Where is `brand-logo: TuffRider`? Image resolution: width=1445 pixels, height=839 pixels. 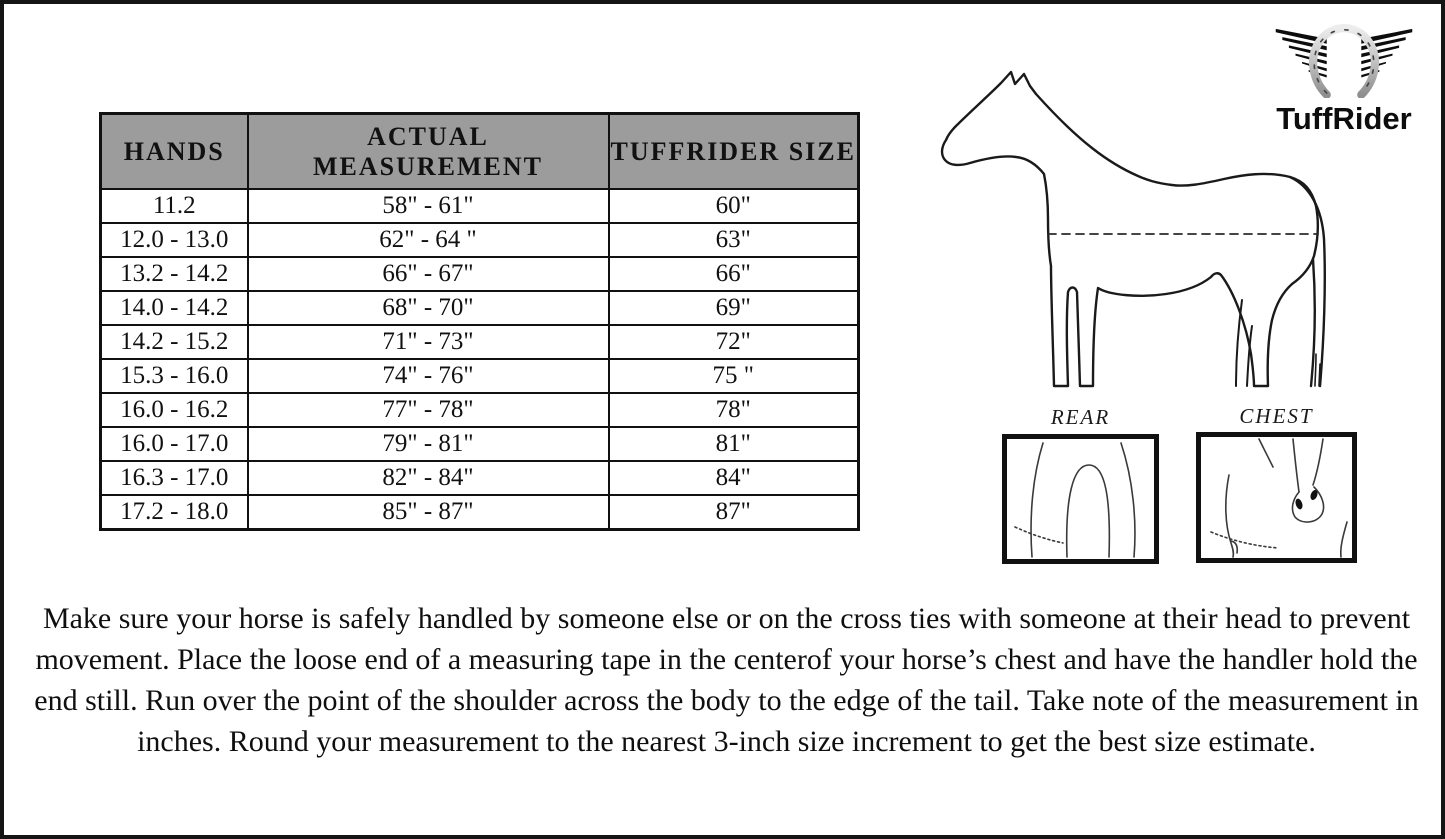
brand-logo: TuffRider is located at coordinates (1344, 80).